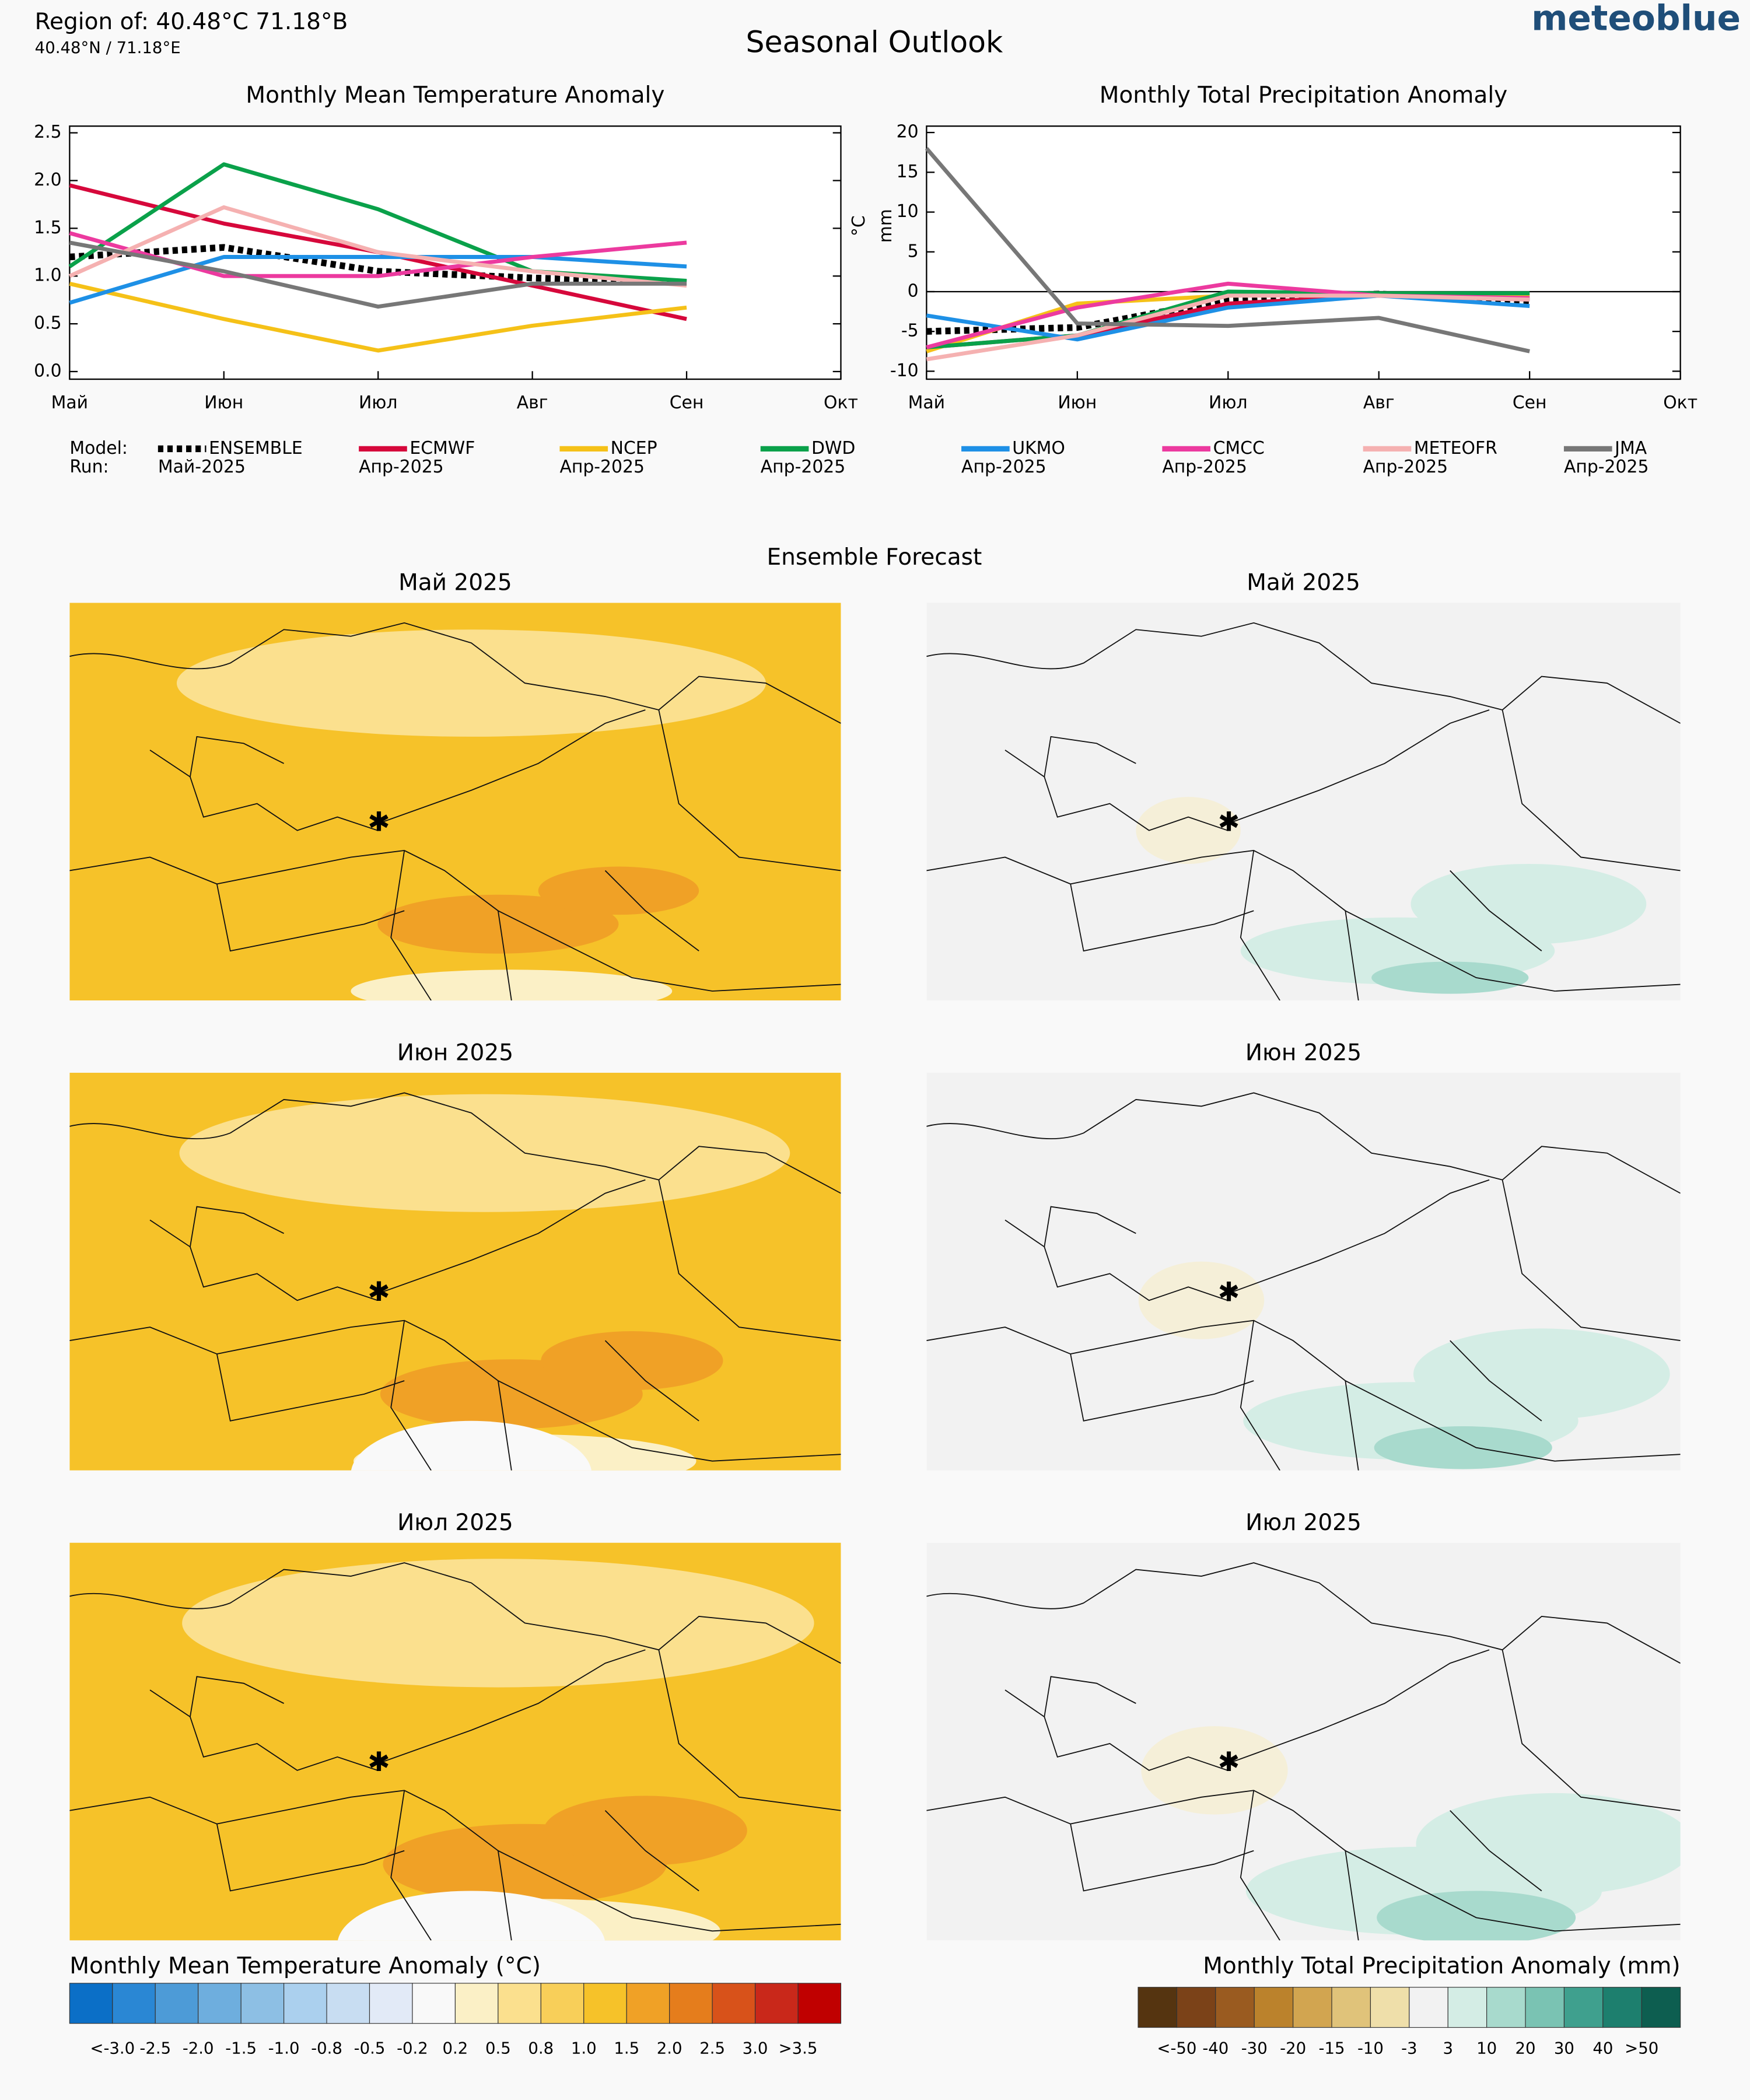 The image size is (1750, 2100). I want to click on colorbar-label: -10, so click(1370, 2048).